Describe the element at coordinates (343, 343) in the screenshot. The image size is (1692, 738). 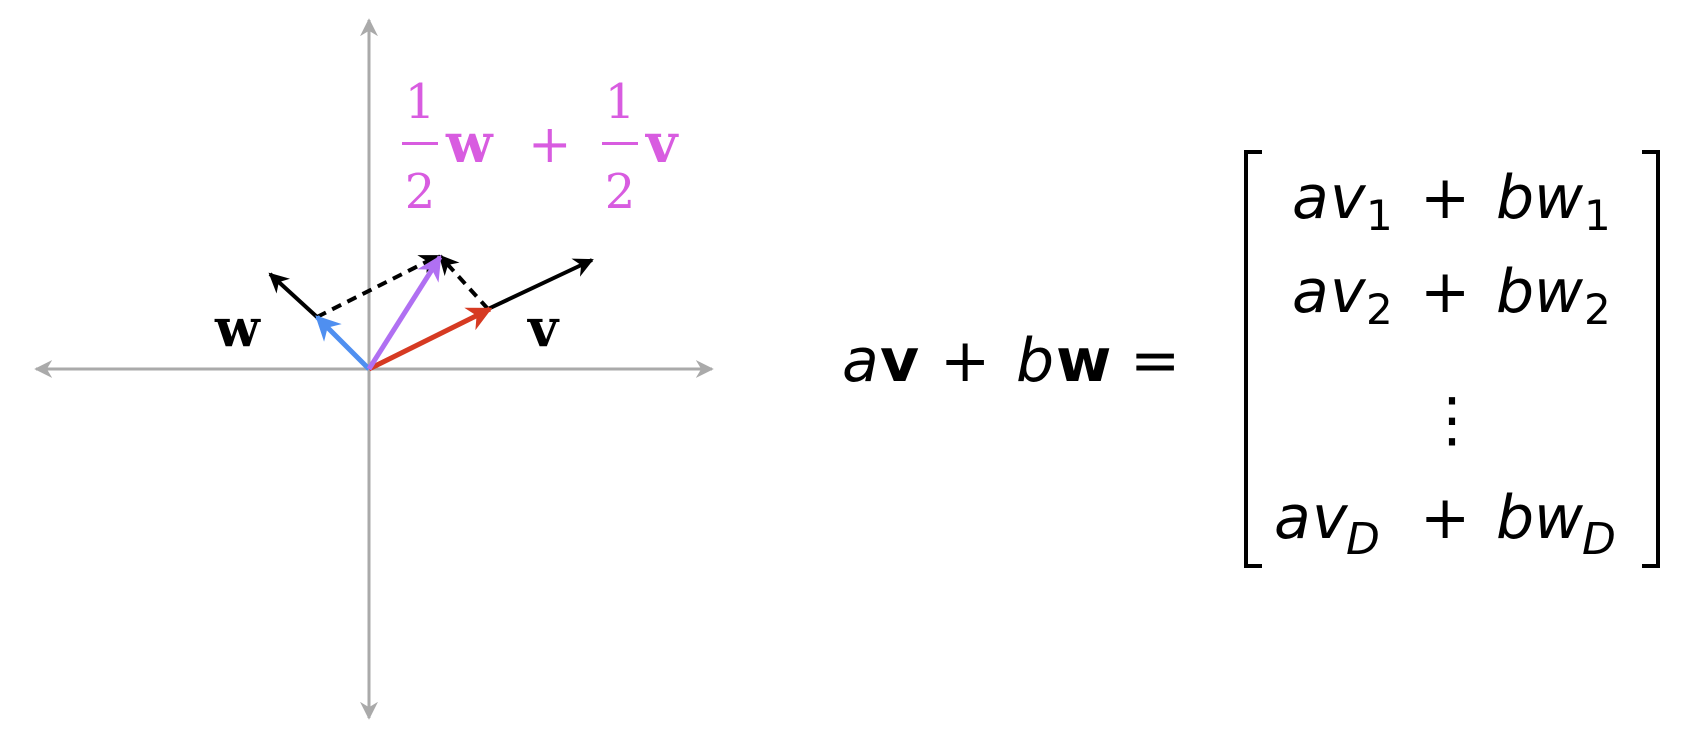
I see `half-w-arrow` at that location.